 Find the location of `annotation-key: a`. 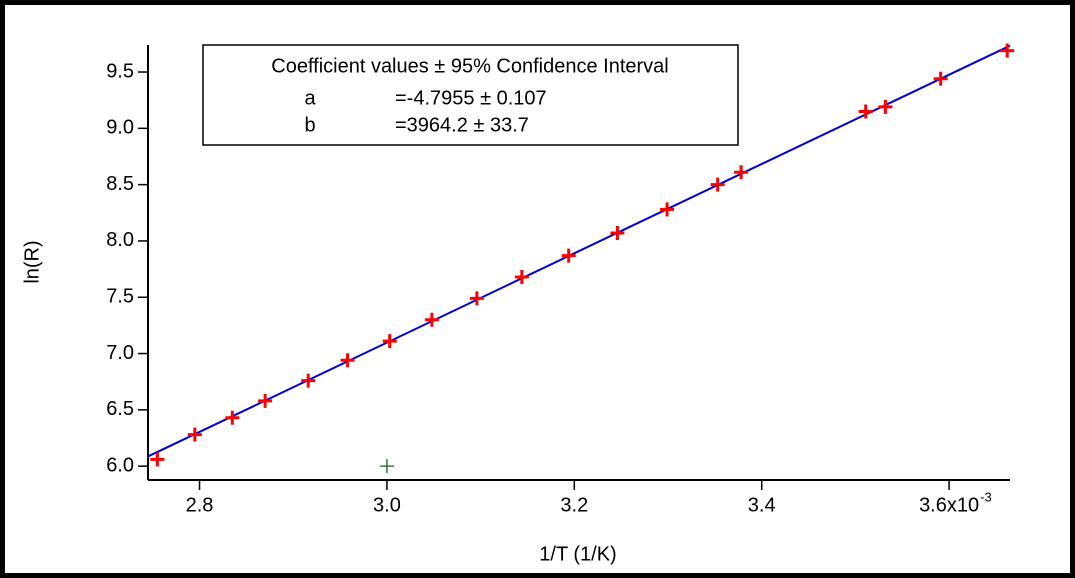

annotation-key: a is located at coordinates (310, 98).